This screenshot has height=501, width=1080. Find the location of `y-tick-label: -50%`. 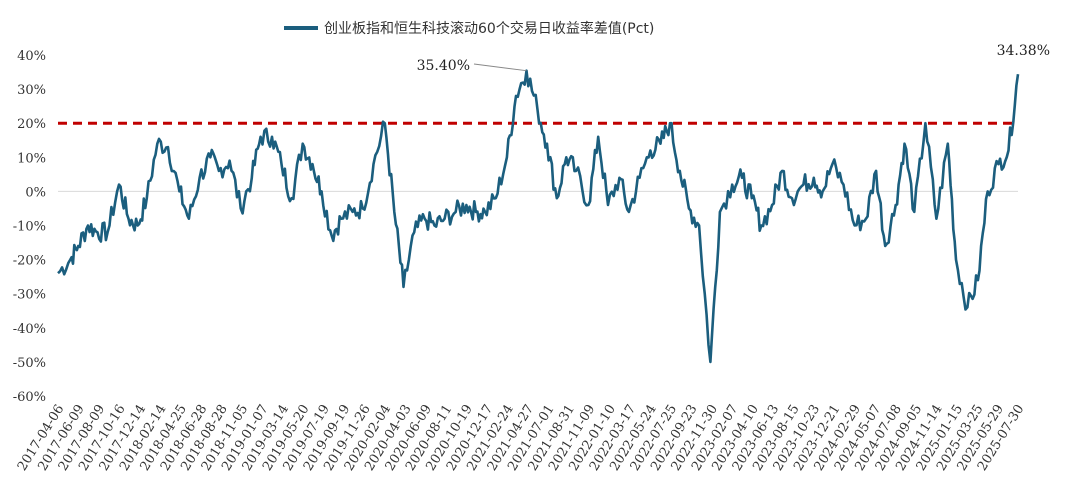

y-tick-label: -50% is located at coordinates (29, 363).